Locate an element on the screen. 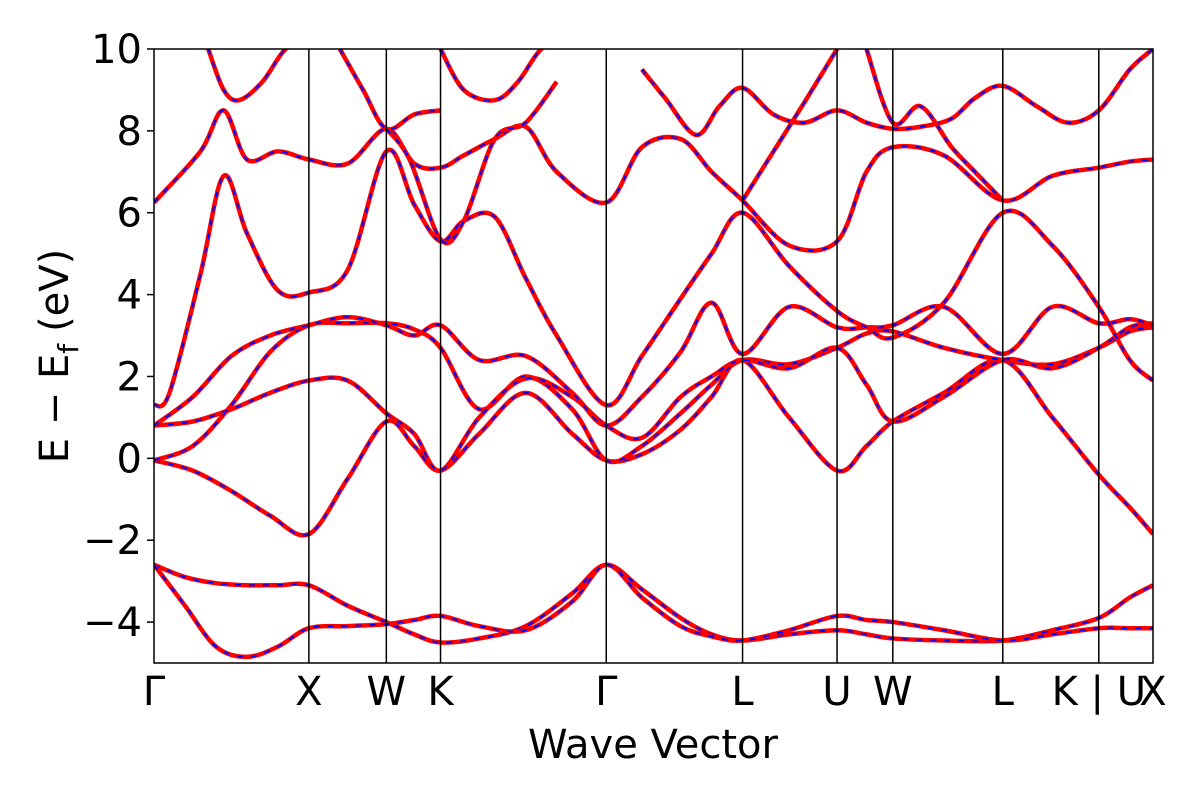 Image resolution: width=1200 pixels, height=800 pixels. x-tick-label-5: L is located at coordinates (742, 692).